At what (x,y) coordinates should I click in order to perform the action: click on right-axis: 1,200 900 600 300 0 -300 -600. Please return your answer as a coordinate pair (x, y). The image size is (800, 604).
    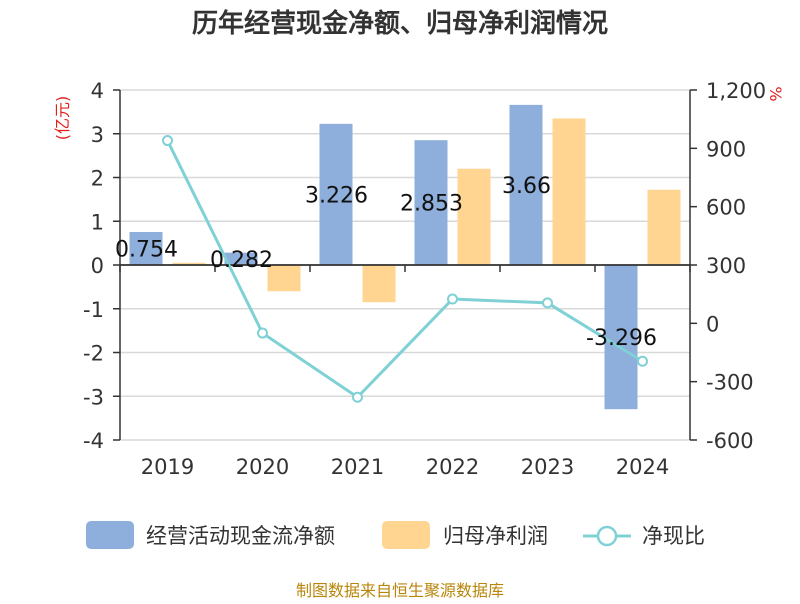
    Looking at the image, I should click on (727, 266).